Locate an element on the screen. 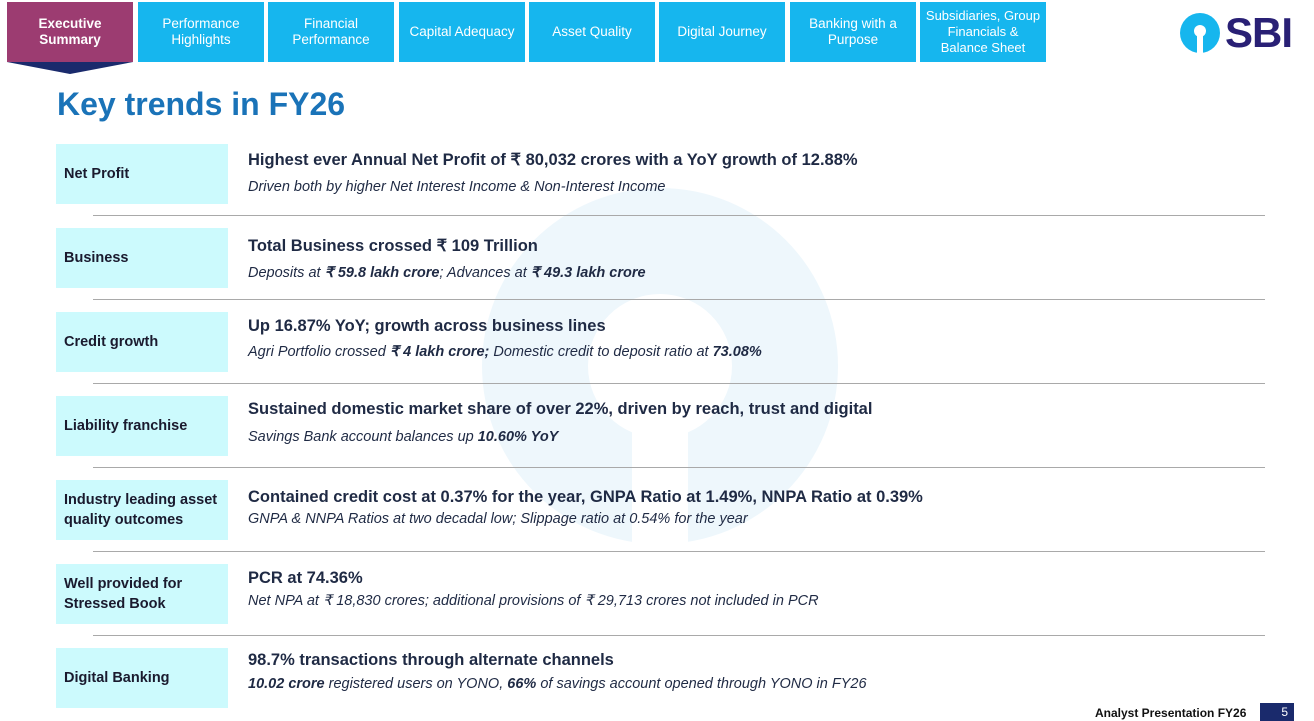  tab-financial-performance: Financial Performance is located at coordinates (331, 32).